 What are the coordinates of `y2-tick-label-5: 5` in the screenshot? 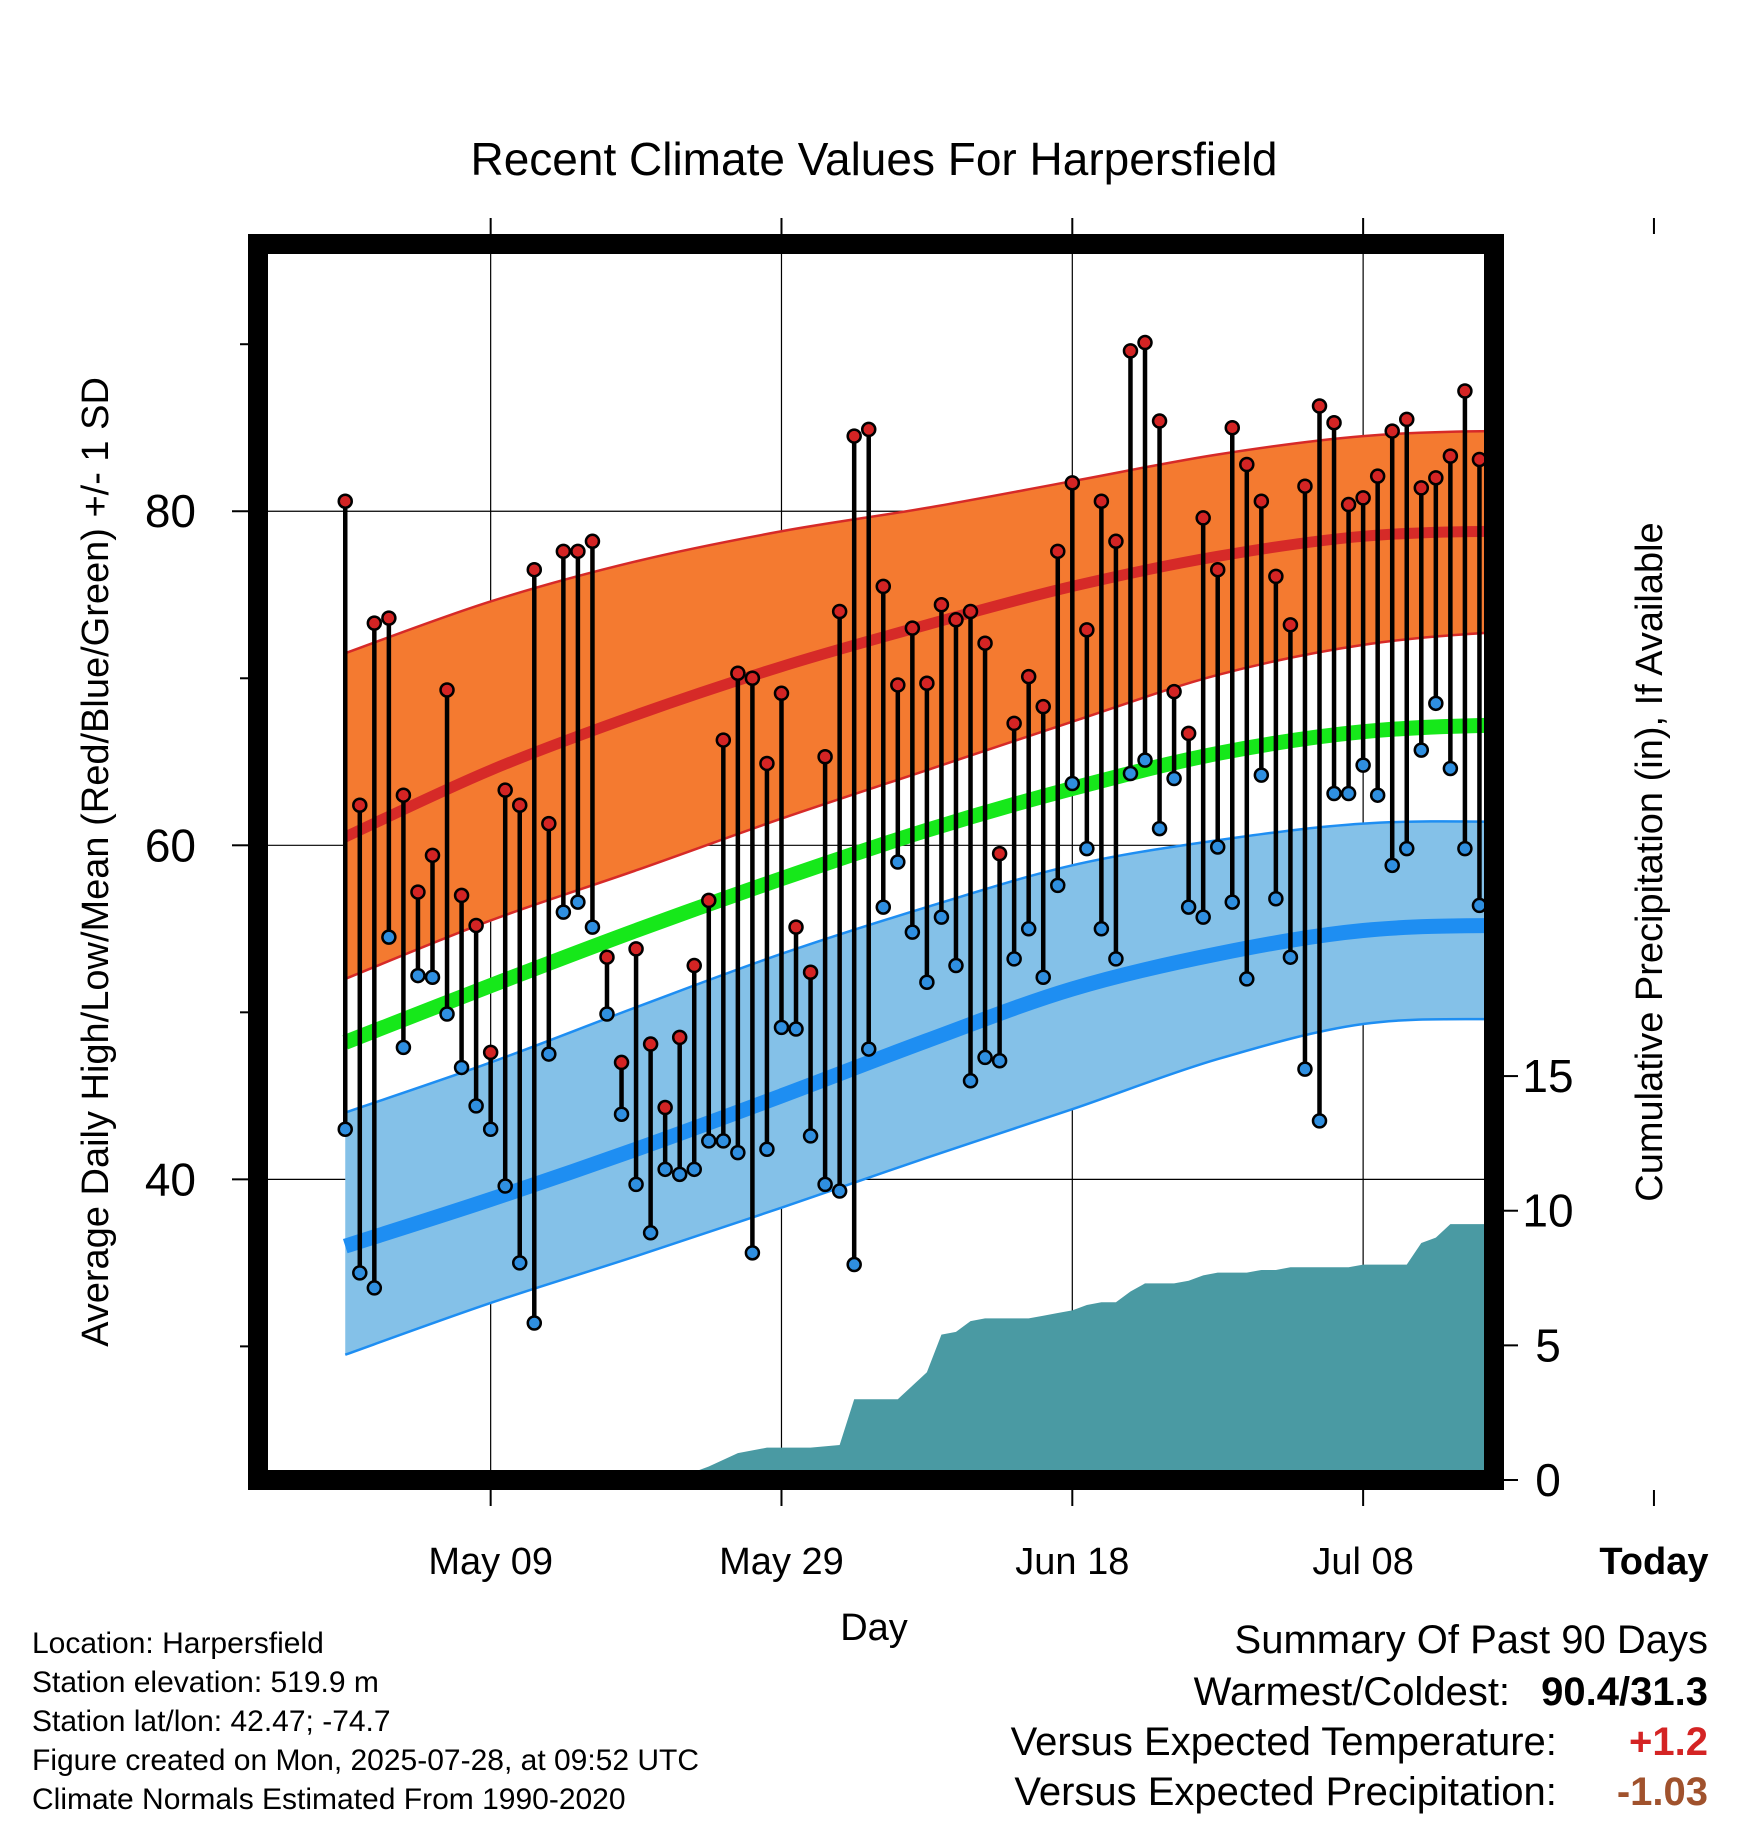 It's located at (1548, 1345).